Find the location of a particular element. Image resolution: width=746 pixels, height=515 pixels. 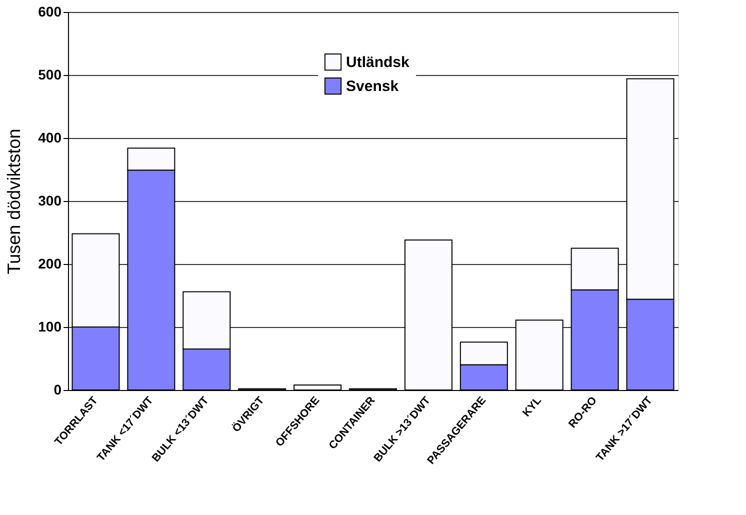

y-axis-title: Tusen dödviktston is located at coordinates (14, 201).